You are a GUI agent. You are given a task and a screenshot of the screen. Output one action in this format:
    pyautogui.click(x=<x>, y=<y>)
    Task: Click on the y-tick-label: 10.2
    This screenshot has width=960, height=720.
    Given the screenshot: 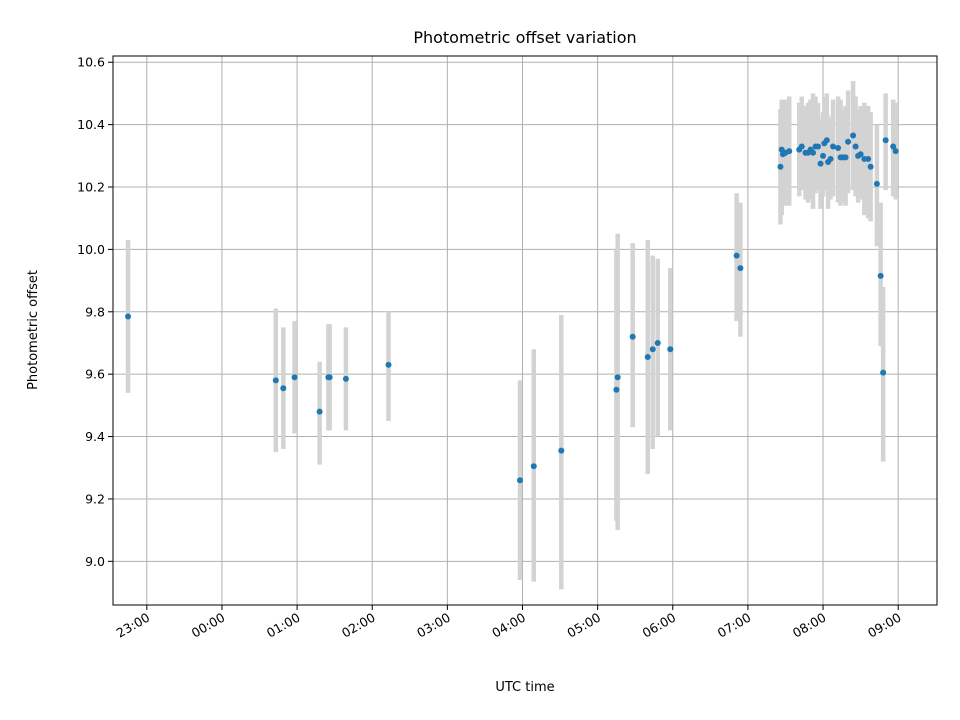 What is the action you would take?
    pyautogui.click(x=91, y=187)
    